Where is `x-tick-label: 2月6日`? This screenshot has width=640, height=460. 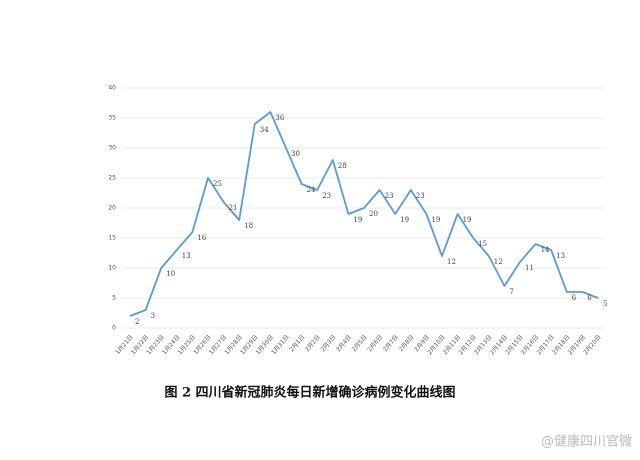 x-tick-label: 2月6日 is located at coordinates (375, 344).